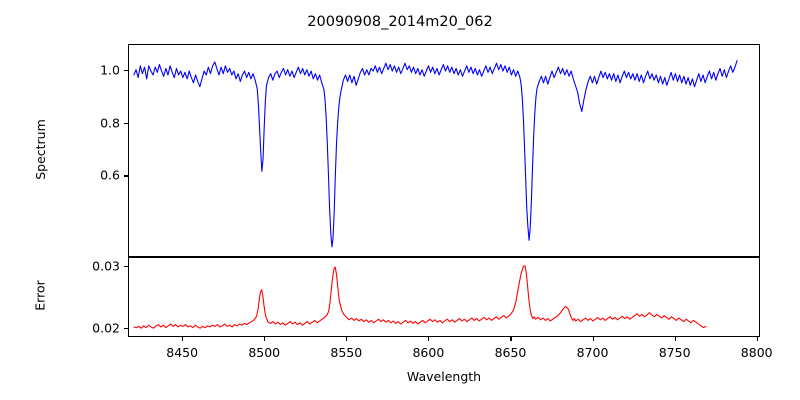 The image size is (800, 400). I want to click on x-tick-label: 8650, so click(510, 352).